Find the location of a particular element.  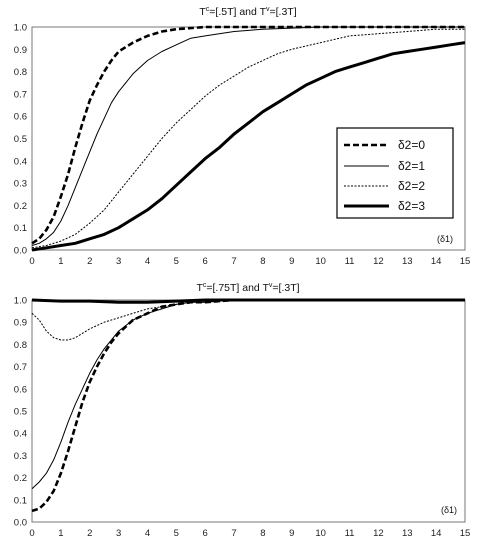

chart-title: Tc=[.5T] and Tv=[.3T] is located at coordinates (247, 12).